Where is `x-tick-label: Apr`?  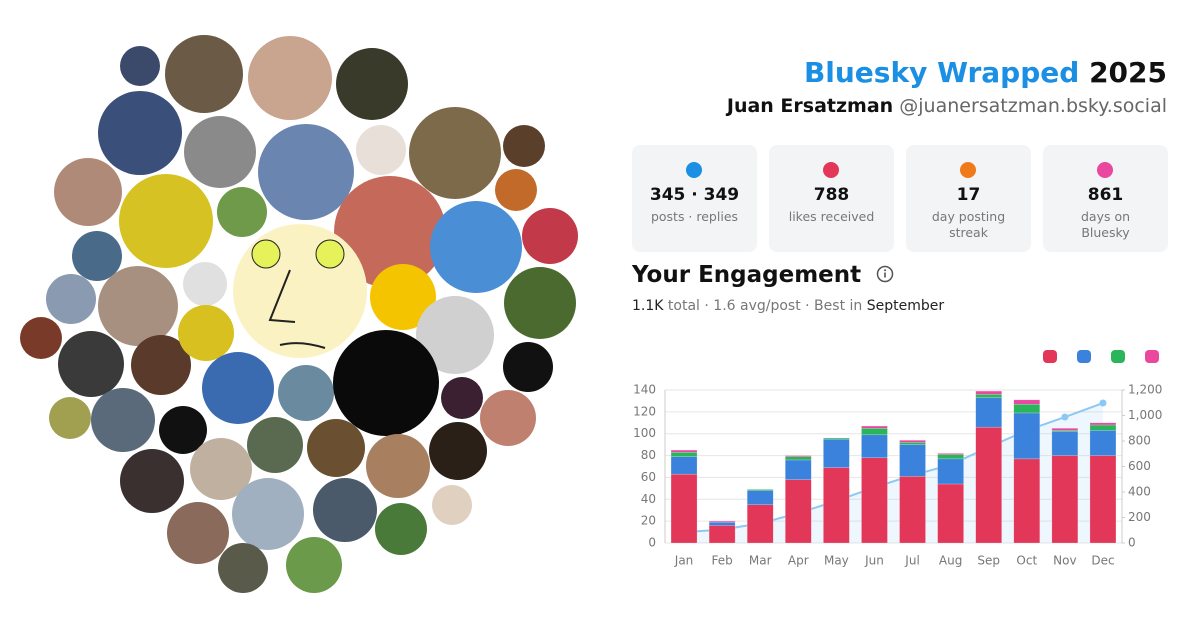 x-tick-label: Apr is located at coordinates (798, 561).